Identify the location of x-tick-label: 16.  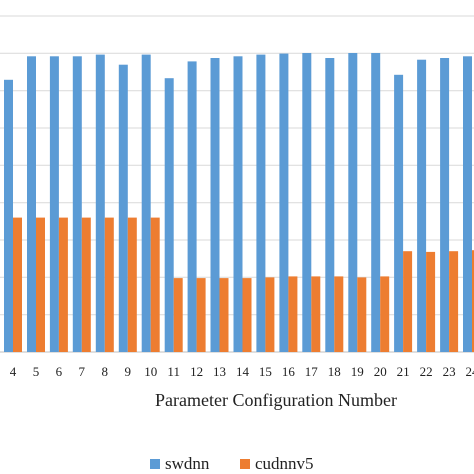
(289, 371).